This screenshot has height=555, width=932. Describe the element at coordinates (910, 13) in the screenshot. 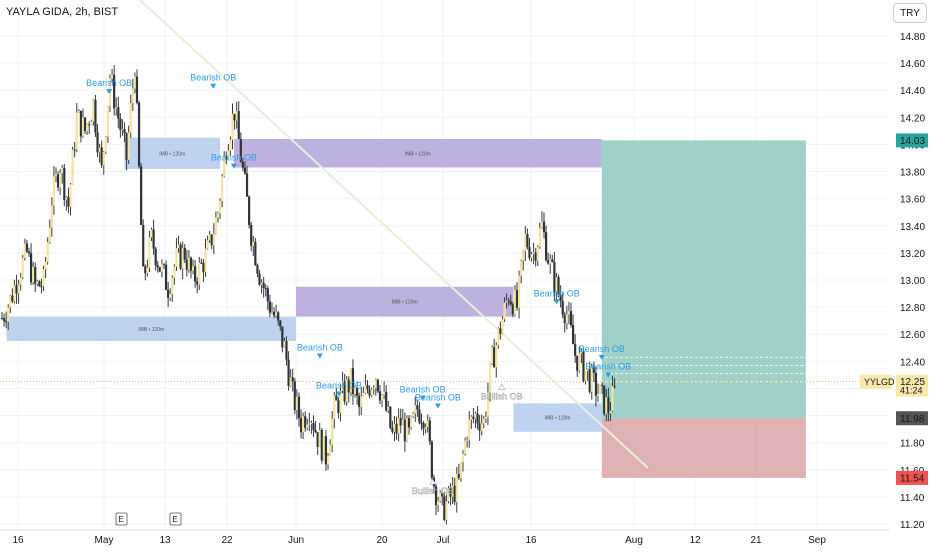

I see `currency-button: TRY` at that location.